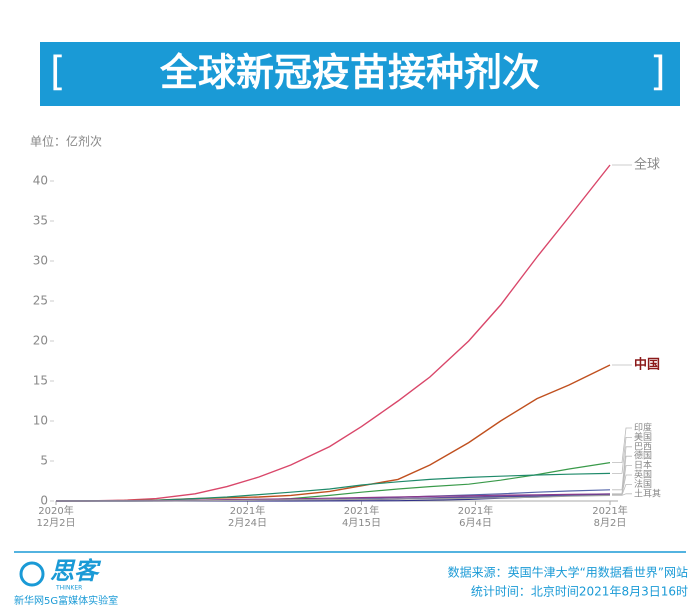  Describe the element at coordinates (40, 221) in the screenshot. I see `y-tick-label: 35` at that location.